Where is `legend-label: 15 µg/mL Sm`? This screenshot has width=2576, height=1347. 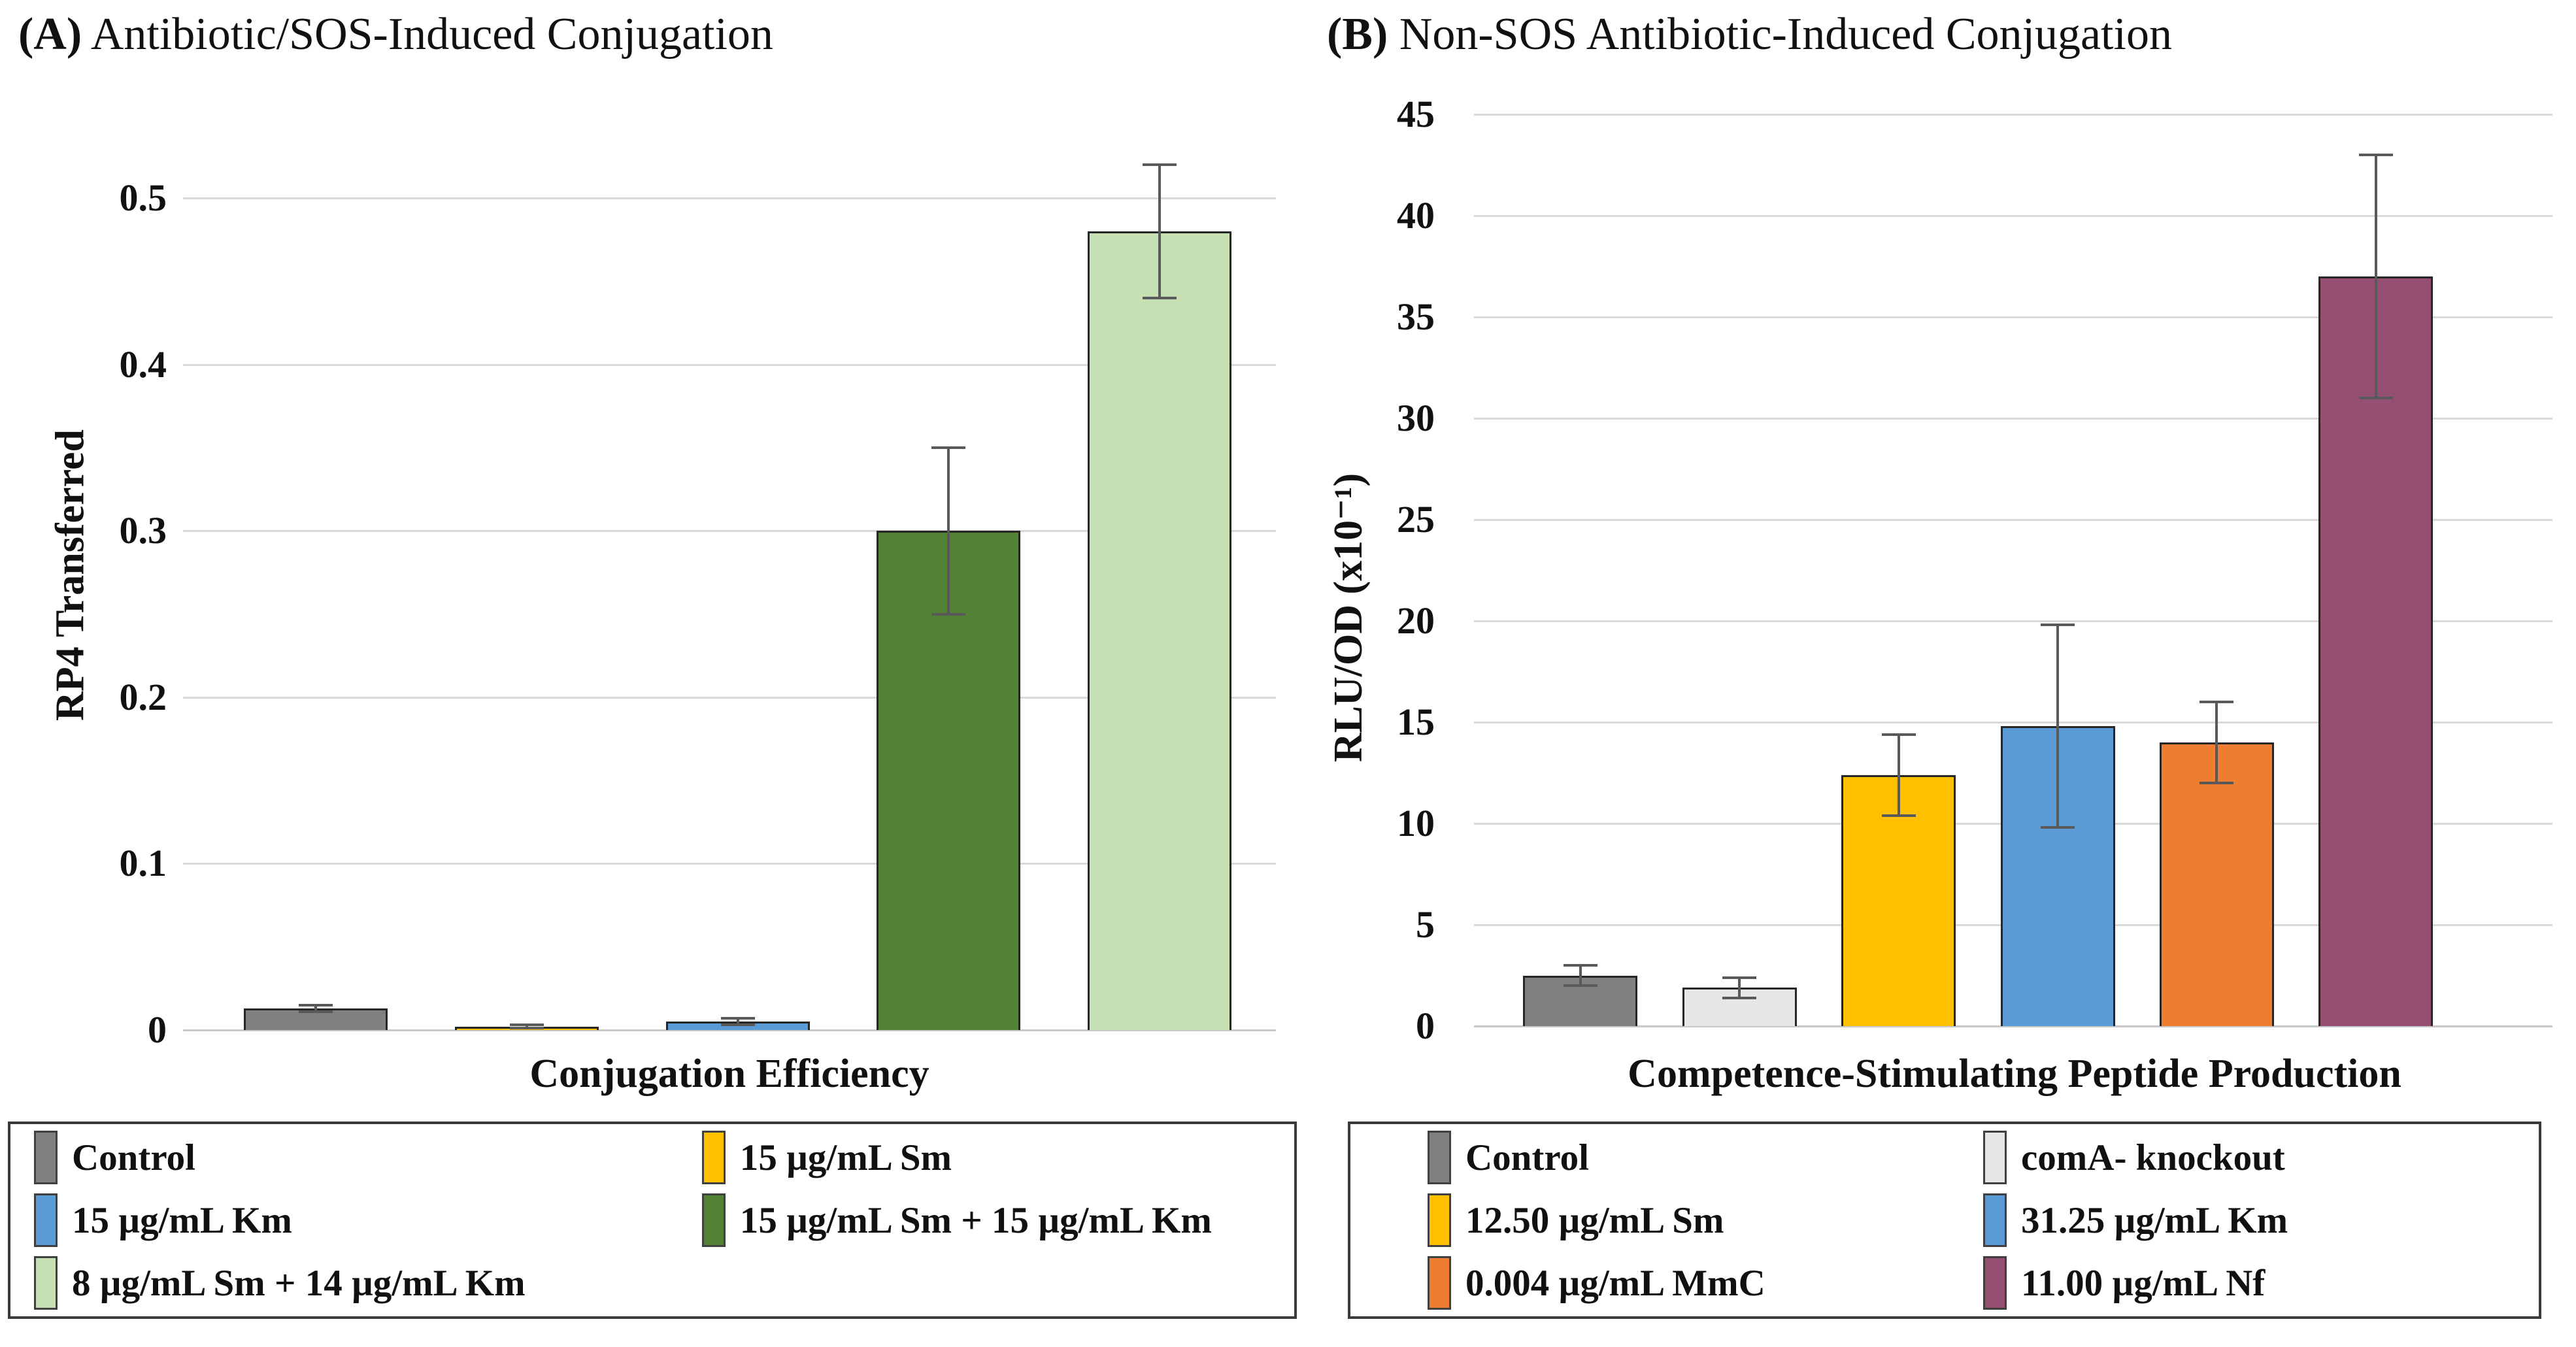 legend-label: 15 µg/mL Sm is located at coordinates (846, 1157).